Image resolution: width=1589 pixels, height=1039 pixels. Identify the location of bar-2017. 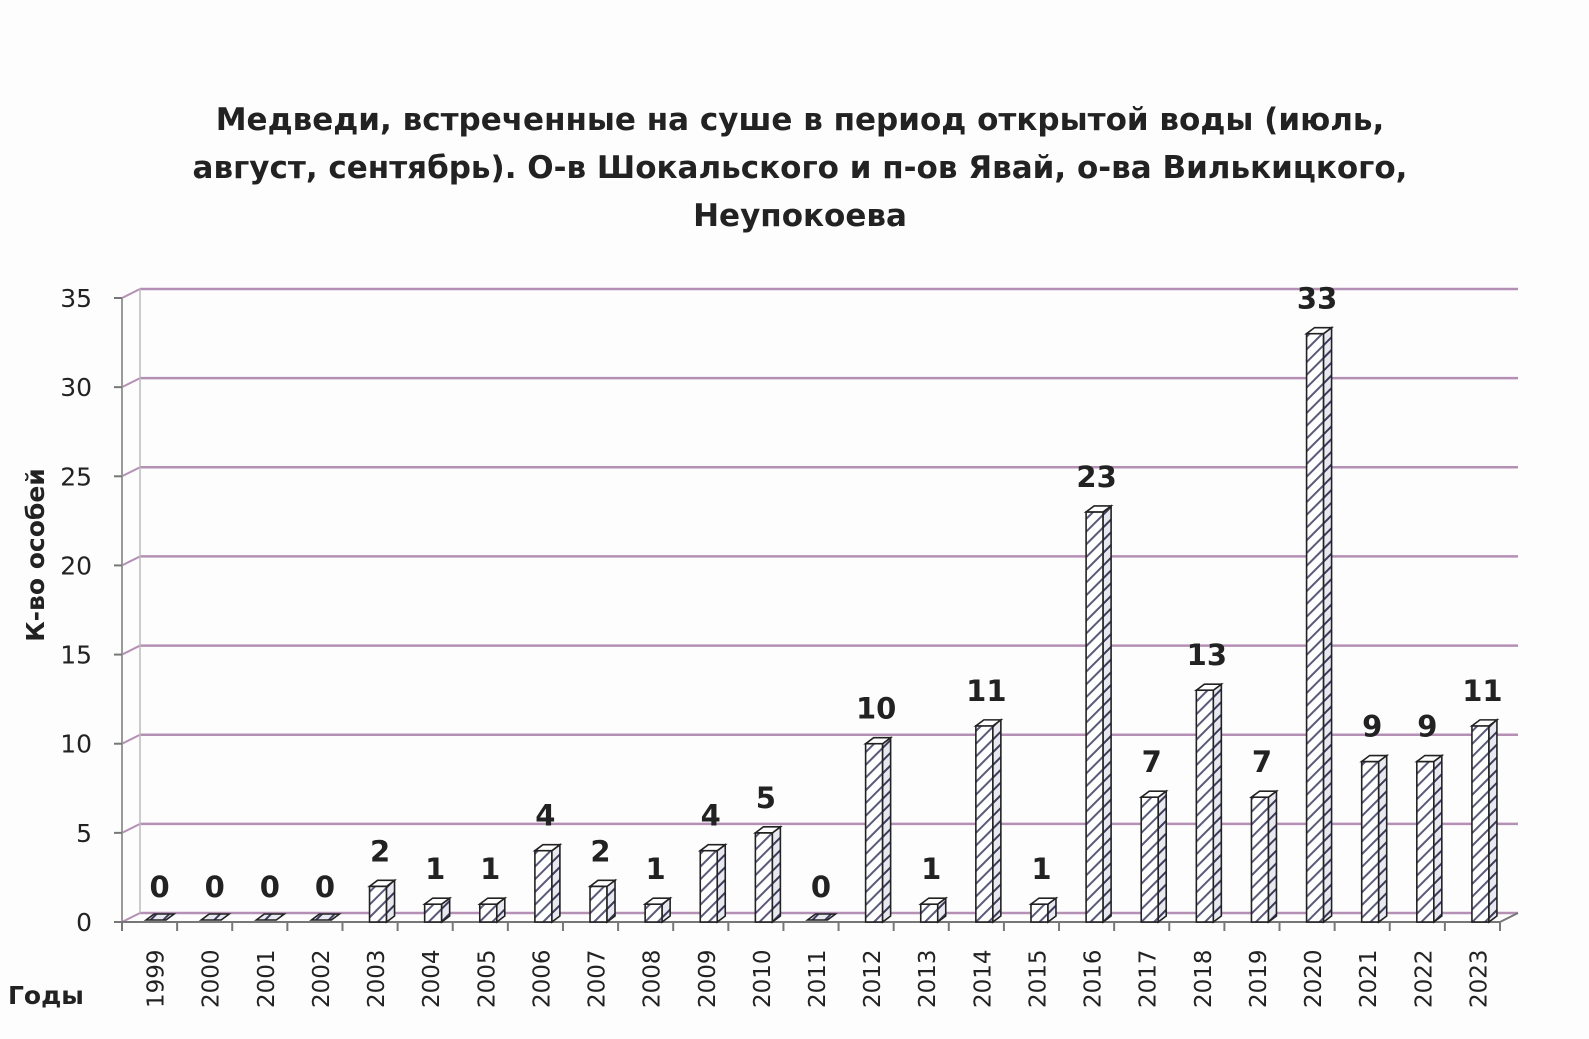
(1153, 856).